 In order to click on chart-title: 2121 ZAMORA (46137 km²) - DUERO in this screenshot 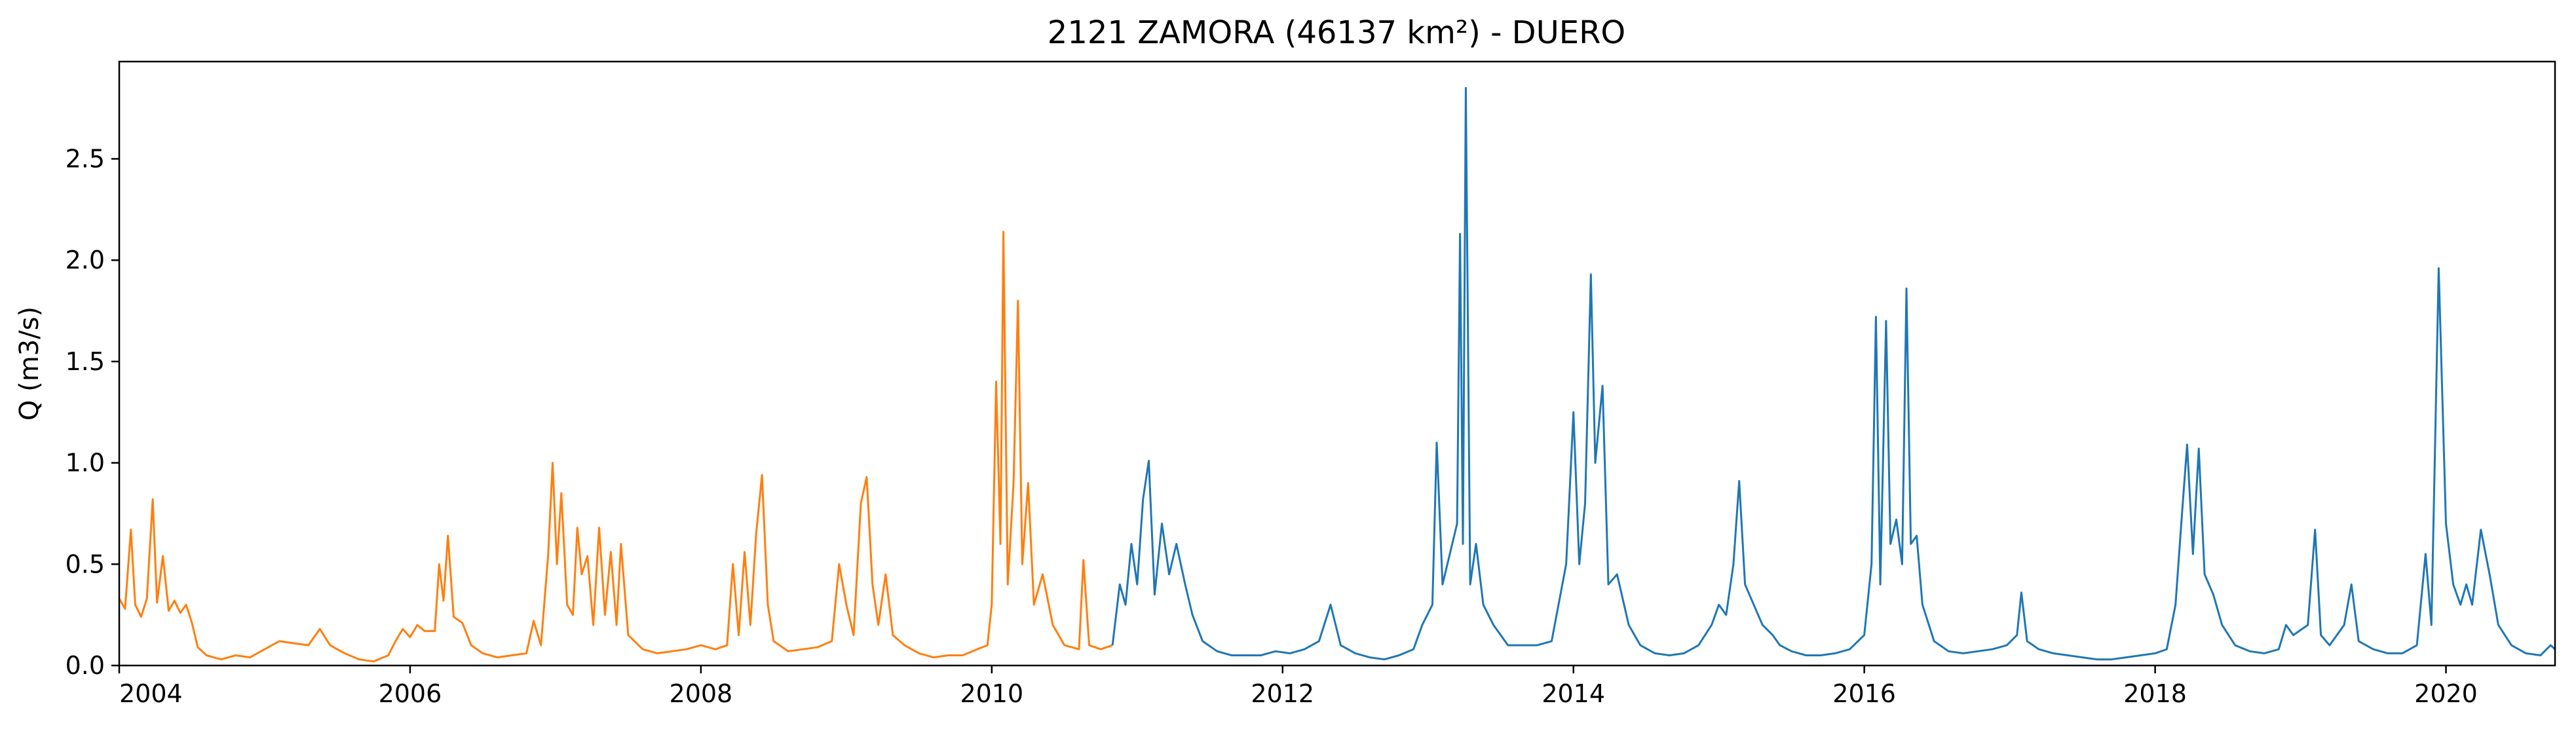, I will do `click(1336, 33)`.